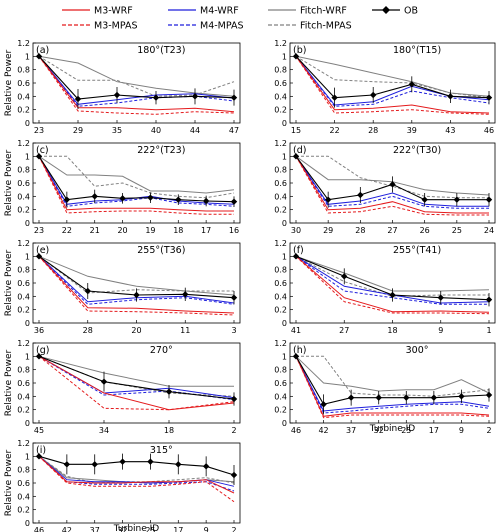 This screenshot has width=500, height=532. I want to click on panel-title: 180°(T23), so click(161, 50).